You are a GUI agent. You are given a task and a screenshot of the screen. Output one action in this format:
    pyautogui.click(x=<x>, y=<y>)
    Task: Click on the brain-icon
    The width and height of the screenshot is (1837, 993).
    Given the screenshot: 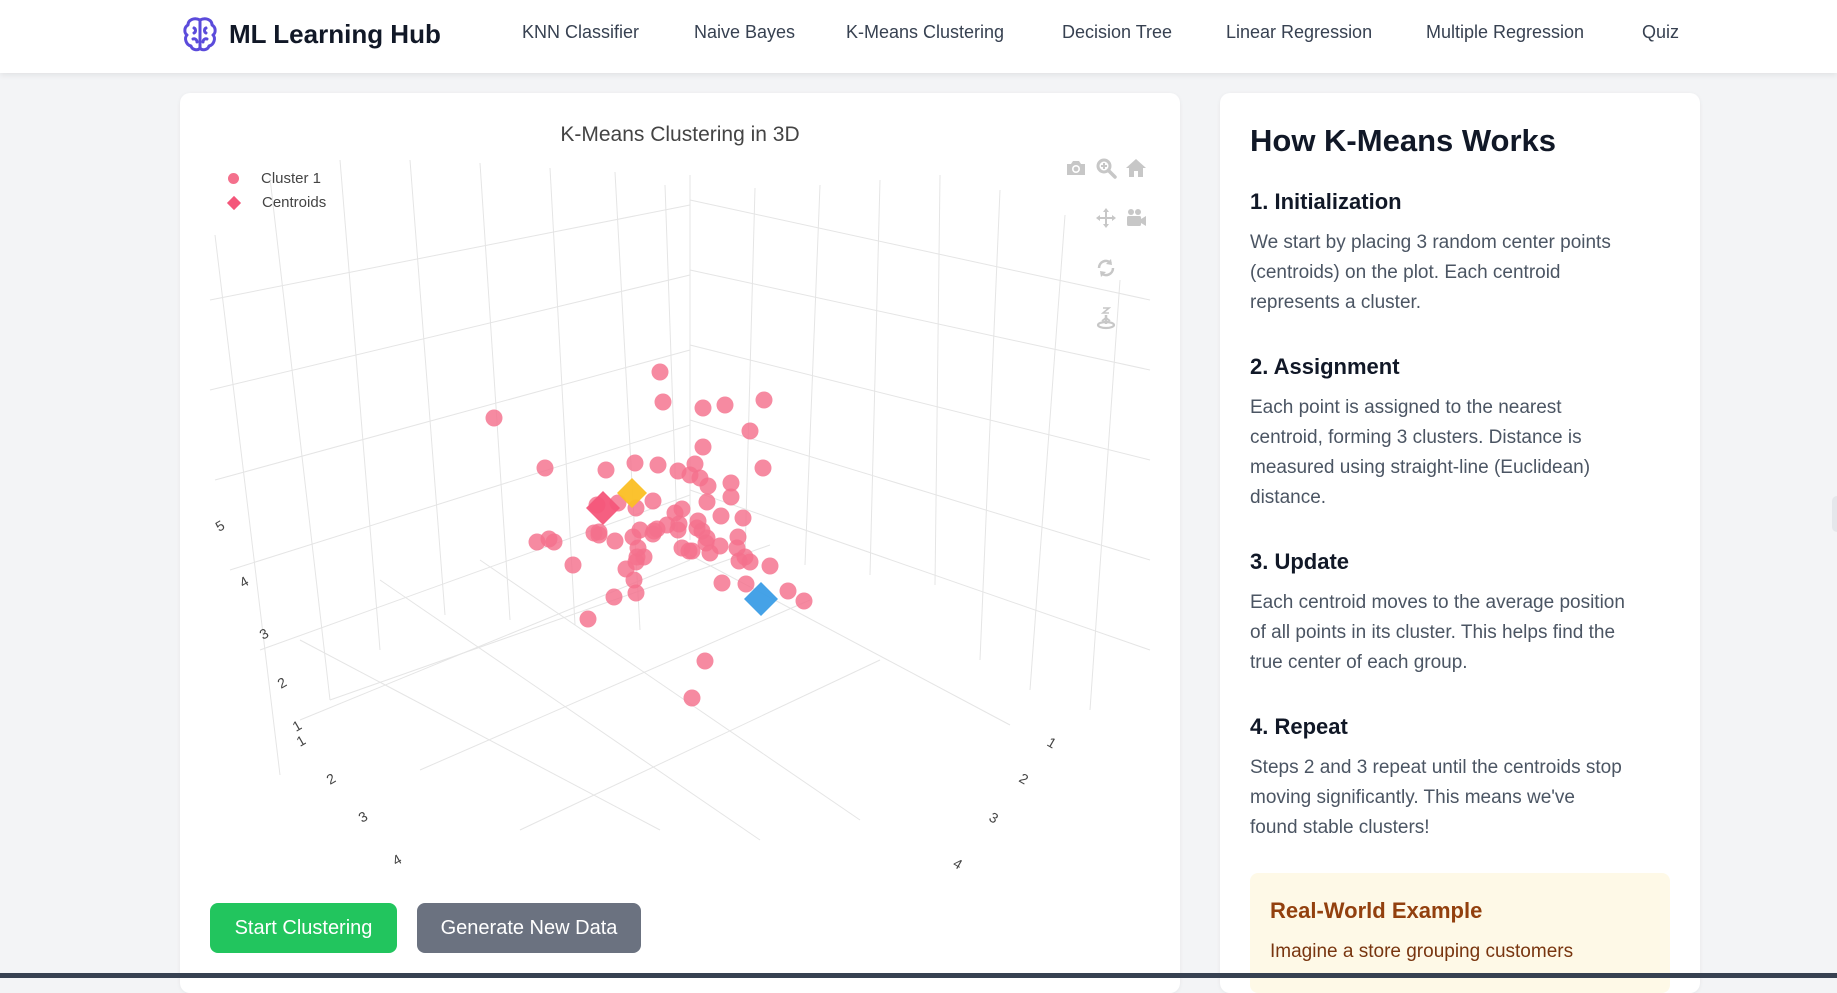 What is the action you would take?
    pyautogui.click(x=200, y=34)
    